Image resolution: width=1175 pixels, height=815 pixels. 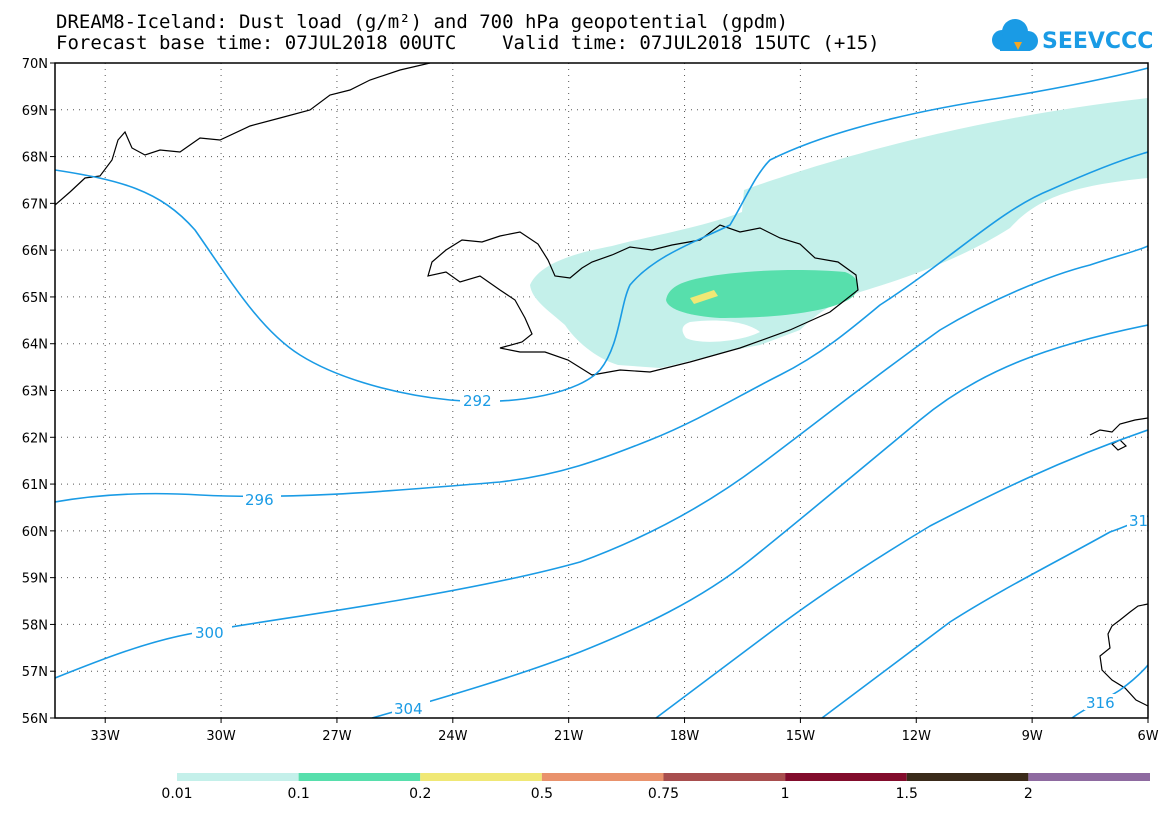 I want to click on lon-label: 33W, so click(x=106, y=736).